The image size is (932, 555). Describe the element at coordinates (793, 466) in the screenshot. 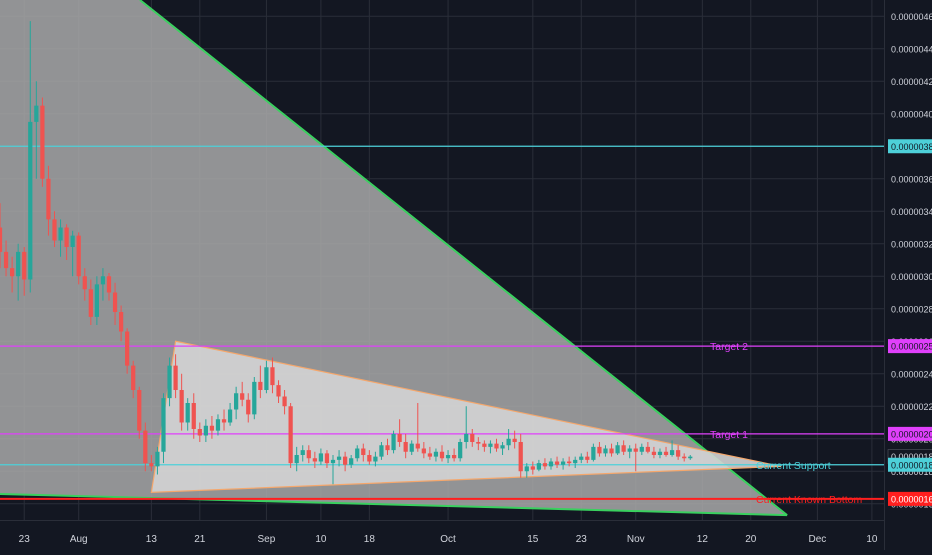

I see `level-label: Current Support` at that location.